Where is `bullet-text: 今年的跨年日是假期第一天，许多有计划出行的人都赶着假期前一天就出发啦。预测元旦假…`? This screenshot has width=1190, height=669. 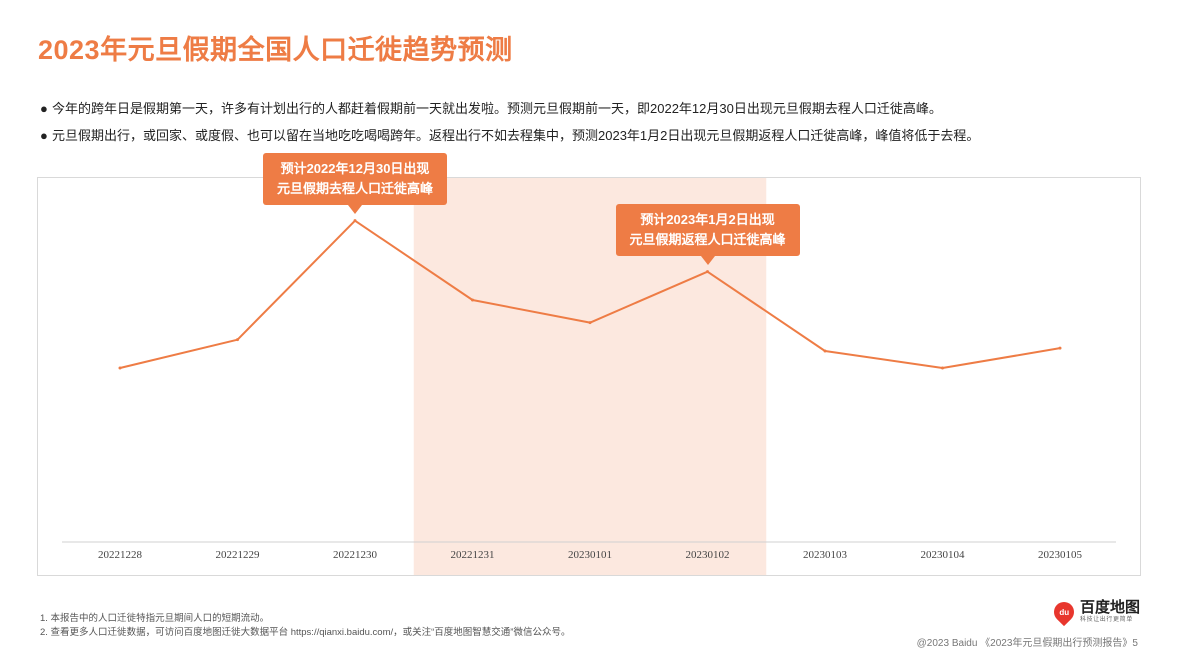
bullet-text: 今年的跨年日是假期第一天，许多有计划出行的人都赶着假期前一天就出发啦。预测元旦假… is located at coordinates (497, 108).